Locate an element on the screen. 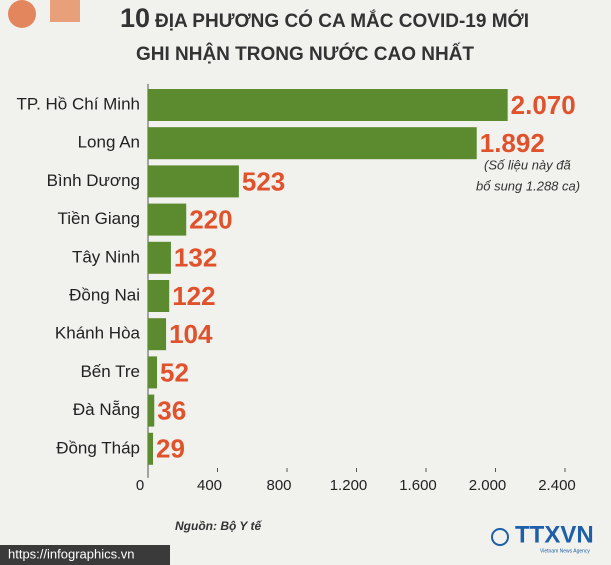 This screenshot has width=611, height=565. y-tick-label: Bình Dương is located at coordinates (93, 180).